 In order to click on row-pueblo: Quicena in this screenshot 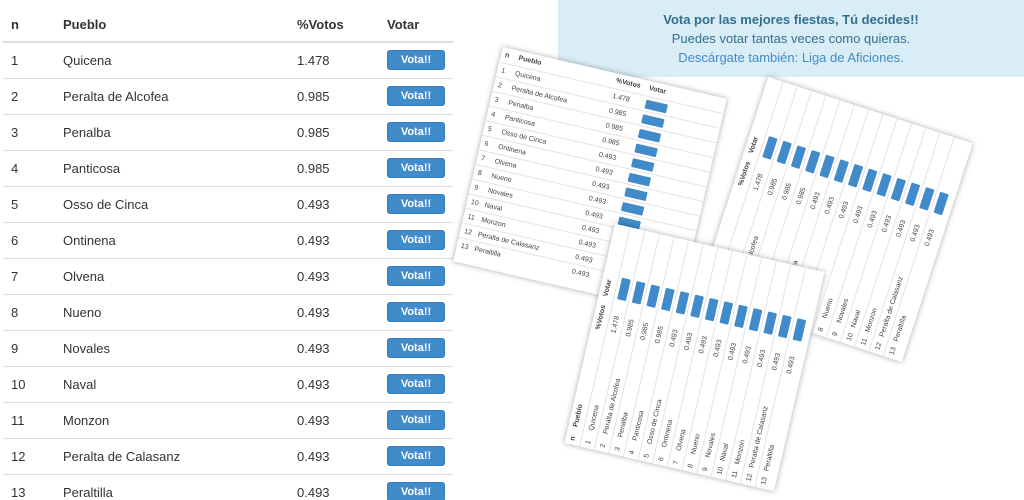, I will do `click(87, 60)`.